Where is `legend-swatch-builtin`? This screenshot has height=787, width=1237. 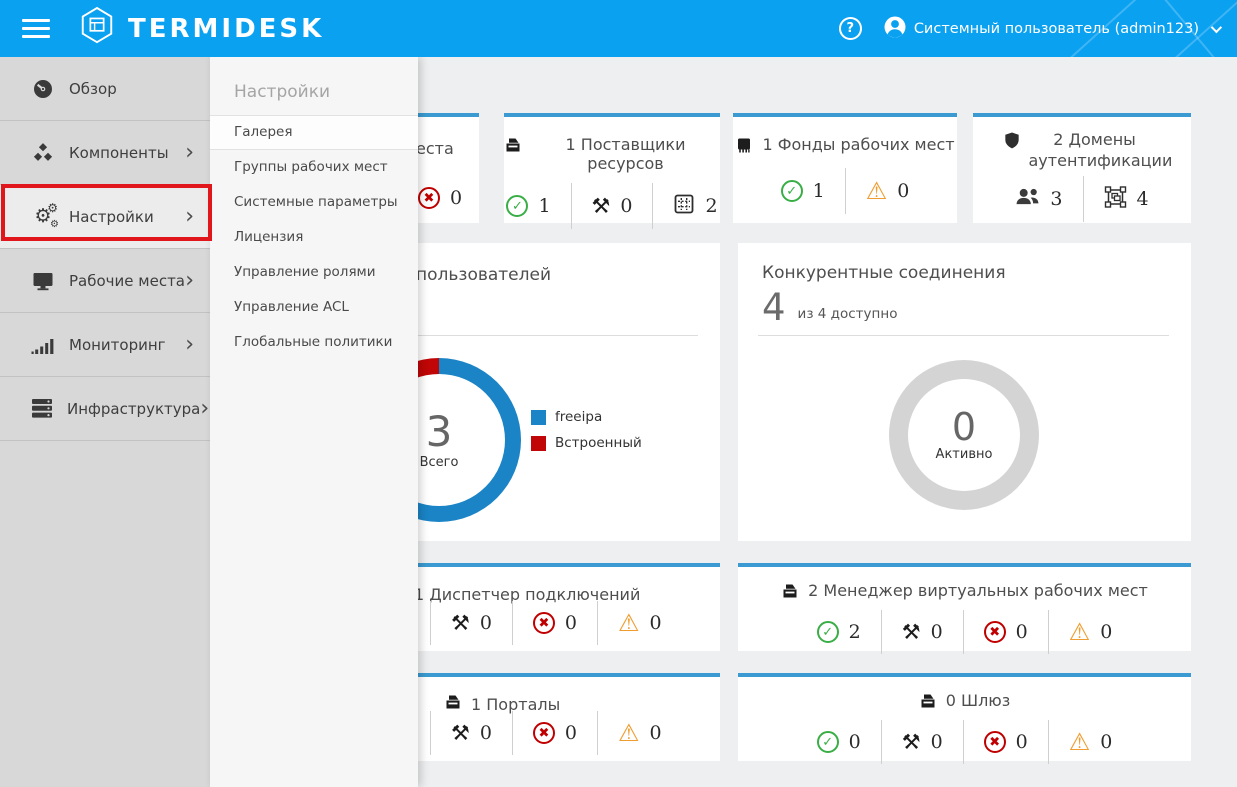 legend-swatch-builtin is located at coordinates (538, 443).